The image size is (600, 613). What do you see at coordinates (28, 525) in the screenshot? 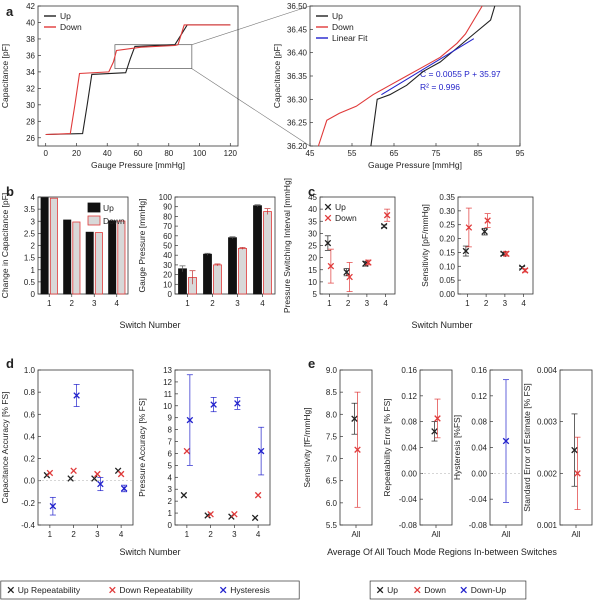
I see `y-tick-label: -0.4` at bounding box center [28, 525].